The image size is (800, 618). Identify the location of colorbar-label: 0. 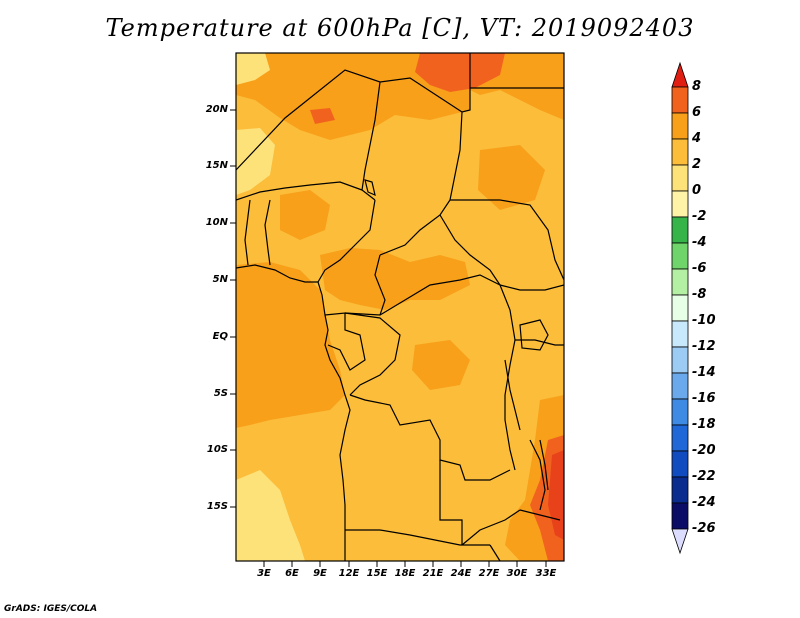
(697, 190).